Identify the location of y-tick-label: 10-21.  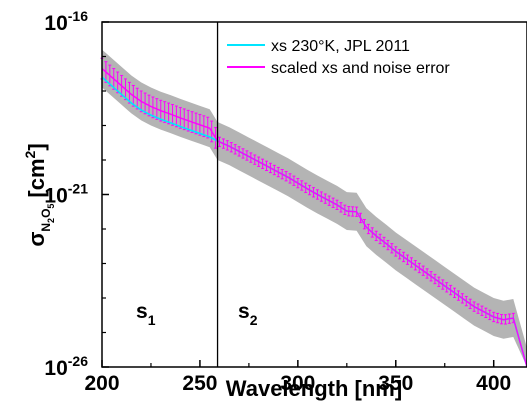
(66, 194).